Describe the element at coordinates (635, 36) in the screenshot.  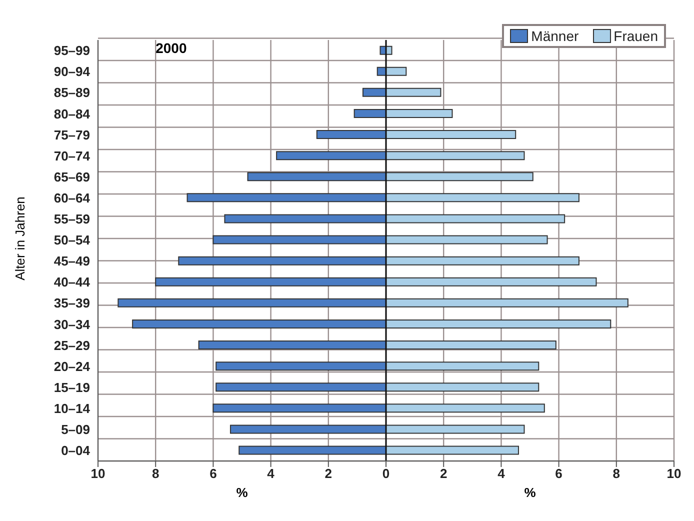
I see `legend-label: Frauen` at that location.